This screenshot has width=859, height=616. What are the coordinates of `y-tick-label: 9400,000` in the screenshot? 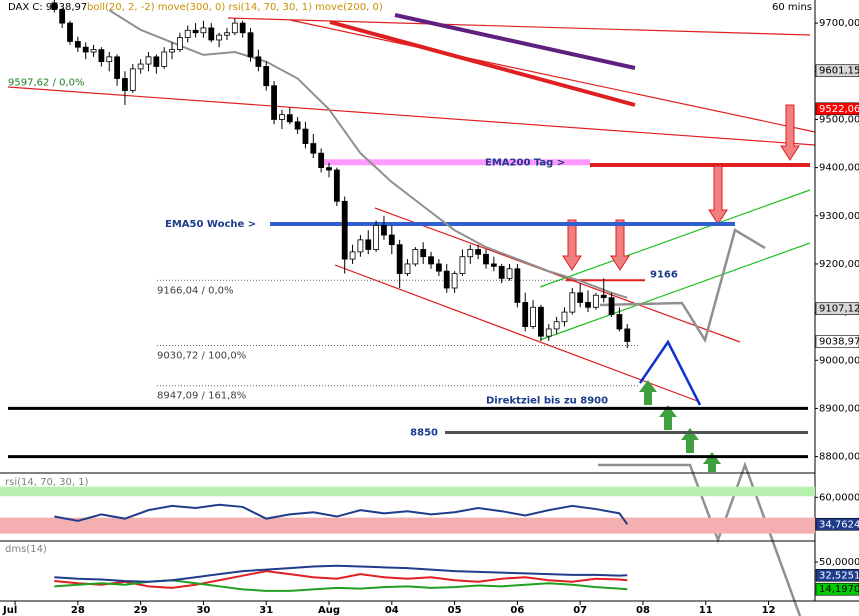 It's located at (839, 168).